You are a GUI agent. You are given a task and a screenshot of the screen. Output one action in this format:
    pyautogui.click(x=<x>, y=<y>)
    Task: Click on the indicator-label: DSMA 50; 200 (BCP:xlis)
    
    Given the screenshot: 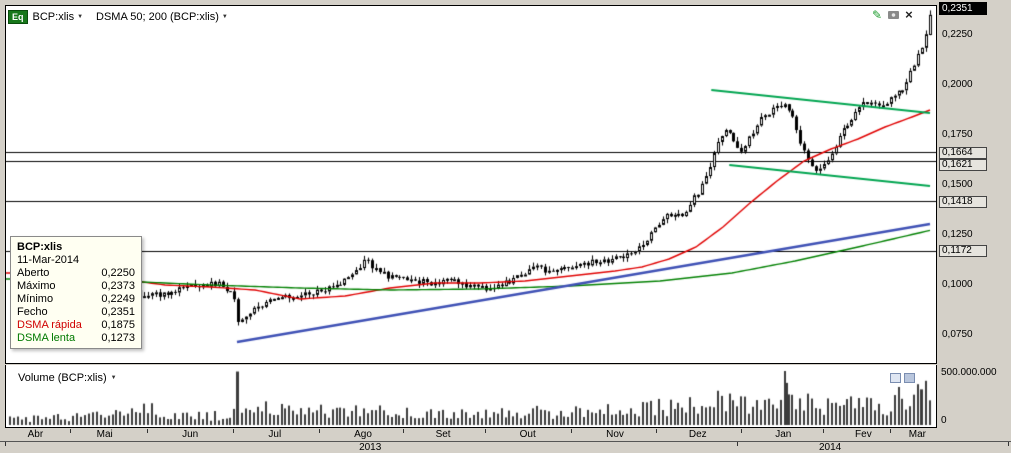 What is the action you would take?
    pyautogui.click(x=157, y=17)
    